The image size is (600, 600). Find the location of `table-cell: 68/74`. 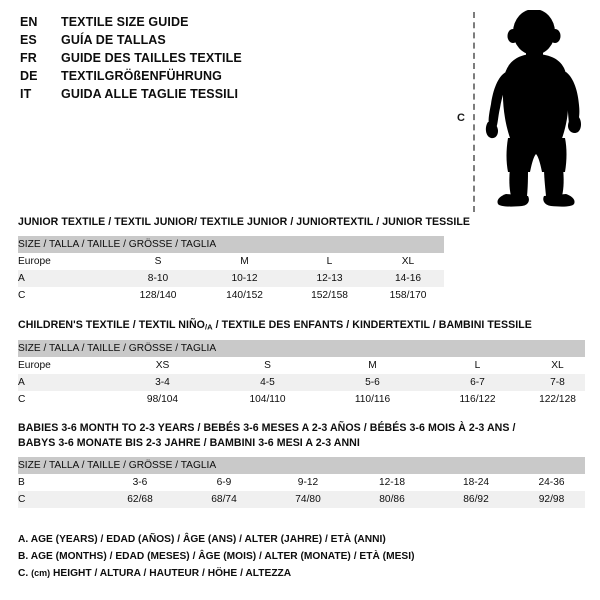

table-cell: 68/74 is located at coordinates (224, 499).